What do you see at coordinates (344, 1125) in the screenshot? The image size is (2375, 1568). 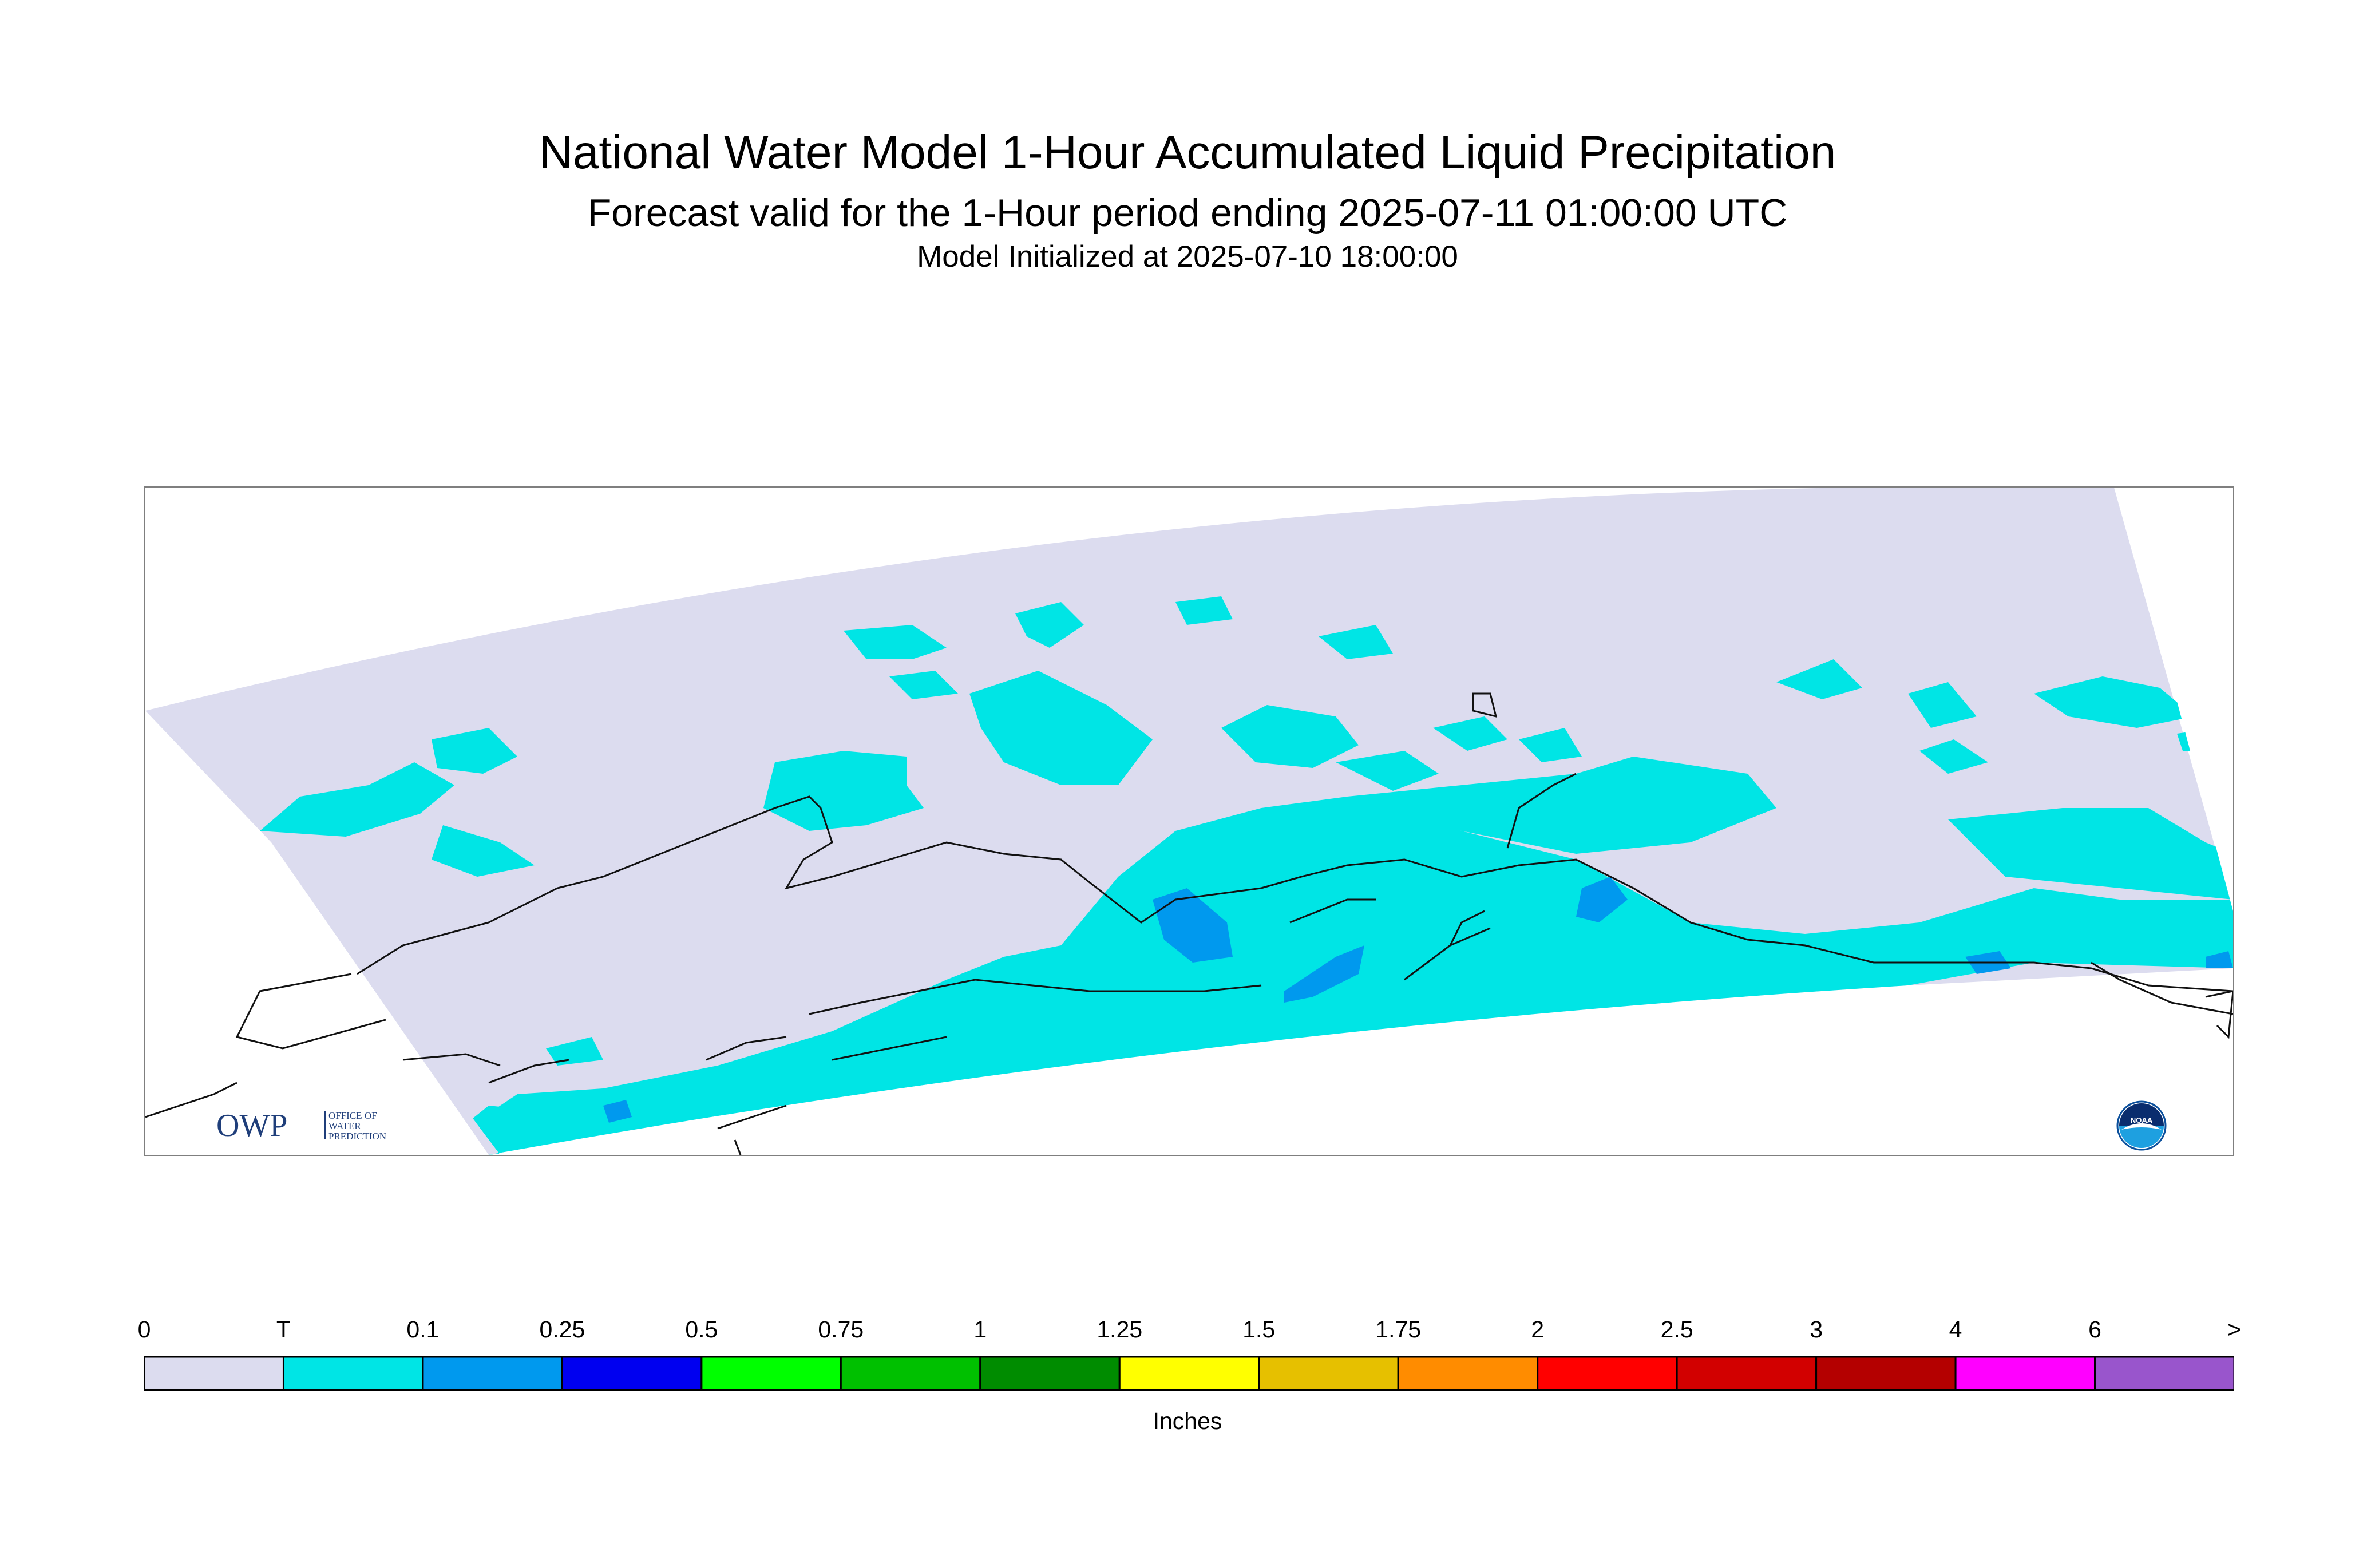 I see `owp-logo-line-2: WATER` at bounding box center [344, 1125].